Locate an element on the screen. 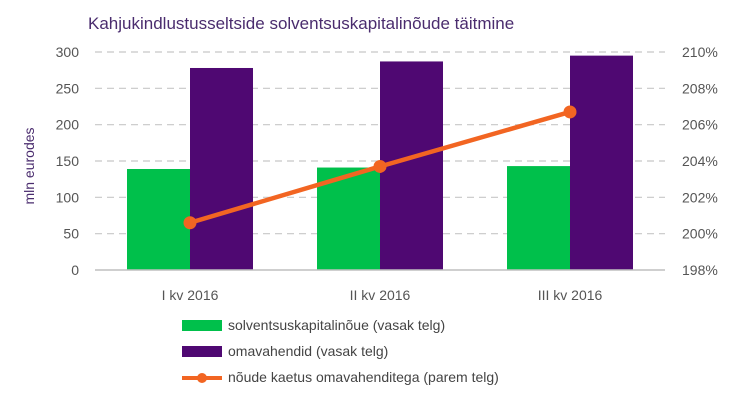 Image resolution: width=751 pixels, height=402 pixels. y2-tick-label: 200% is located at coordinates (700, 234).